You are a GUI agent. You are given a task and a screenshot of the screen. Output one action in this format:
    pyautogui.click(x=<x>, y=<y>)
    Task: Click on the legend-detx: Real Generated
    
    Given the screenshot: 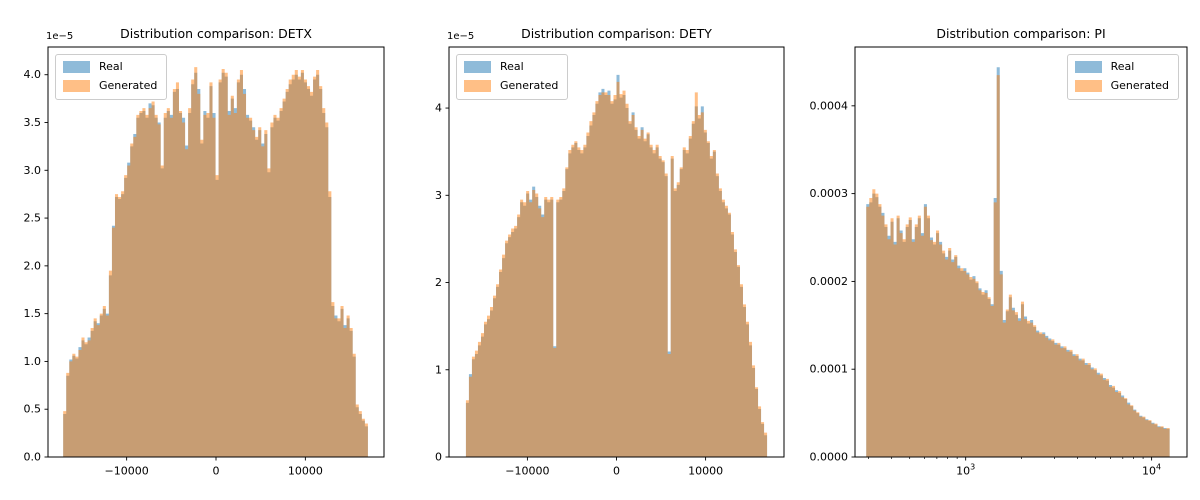 What is the action you would take?
    pyautogui.click(x=111, y=77)
    